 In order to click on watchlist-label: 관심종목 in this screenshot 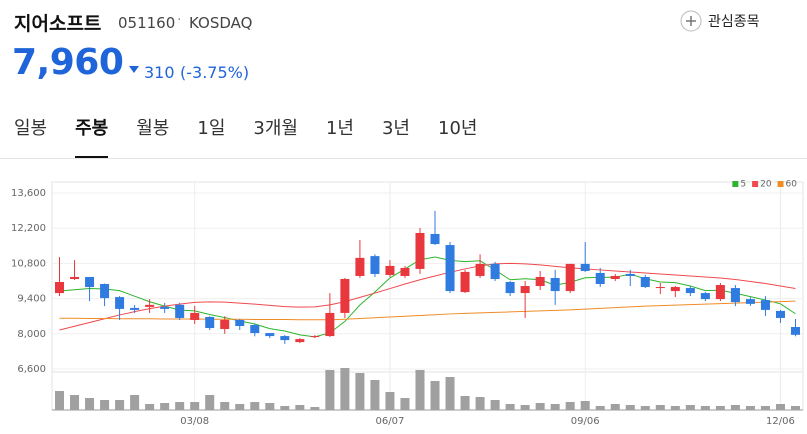, I will do `click(734, 22)`.